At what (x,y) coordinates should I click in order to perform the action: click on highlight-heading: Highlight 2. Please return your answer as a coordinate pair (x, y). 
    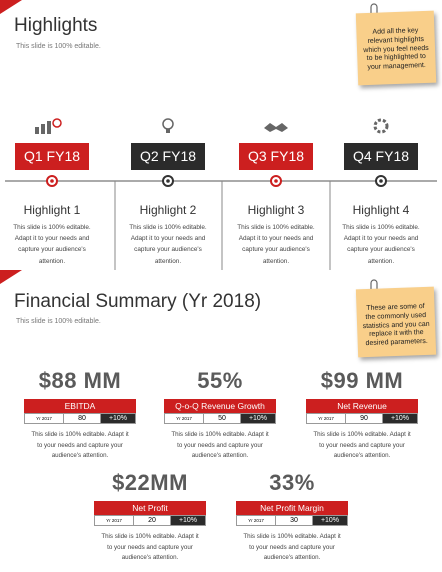
    Looking at the image, I should click on (168, 210).